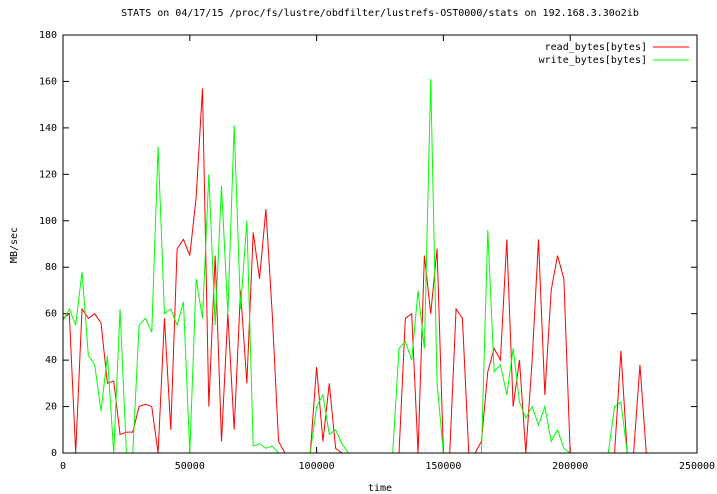  I want to click on legend-label: read_bytes[bytes], so click(596, 47).